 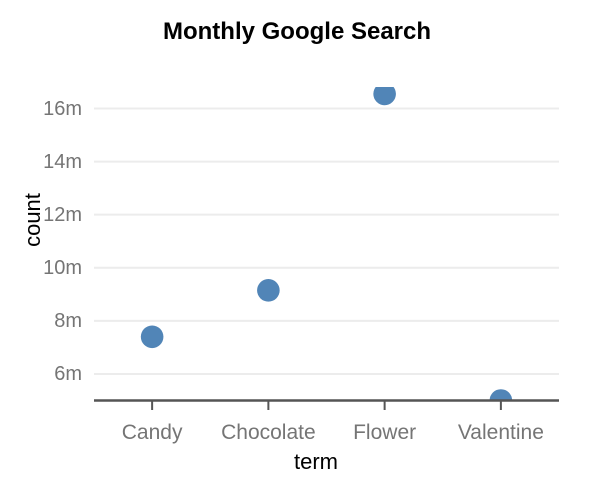 What do you see at coordinates (62, 214) in the screenshot?
I see `y-tick-label-12m: 12m` at bounding box center [62, 214].